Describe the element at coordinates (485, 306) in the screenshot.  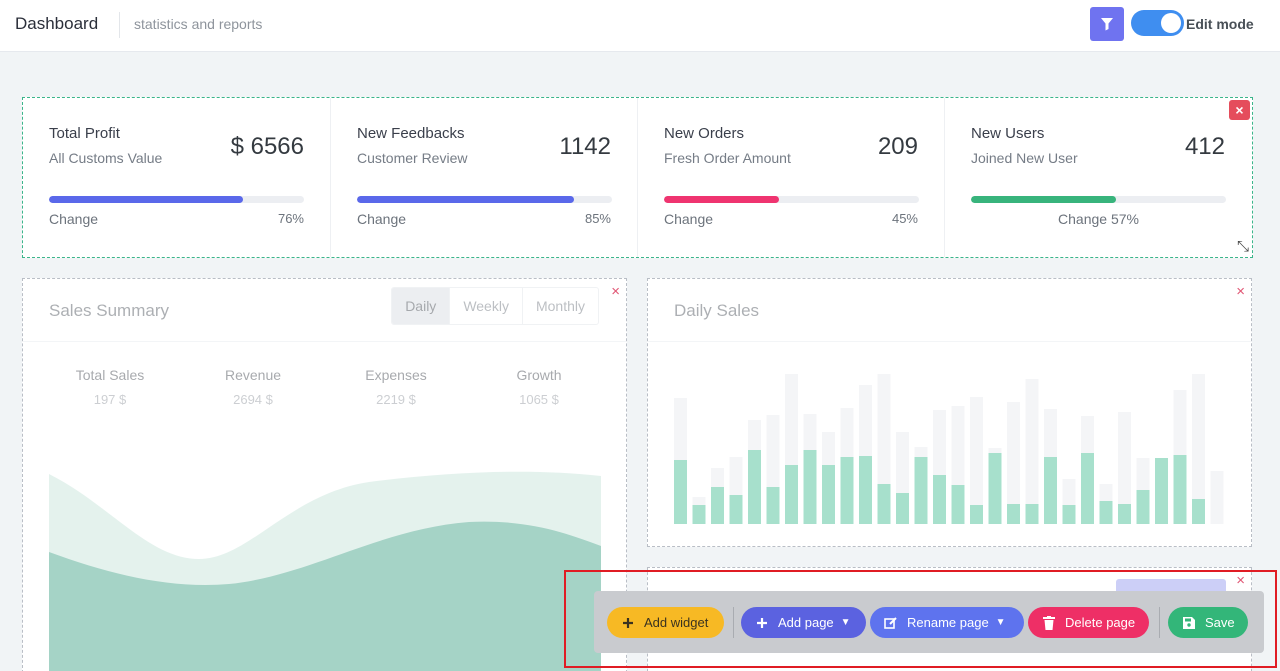
I see `tab-weekly: Weekly` at that location.